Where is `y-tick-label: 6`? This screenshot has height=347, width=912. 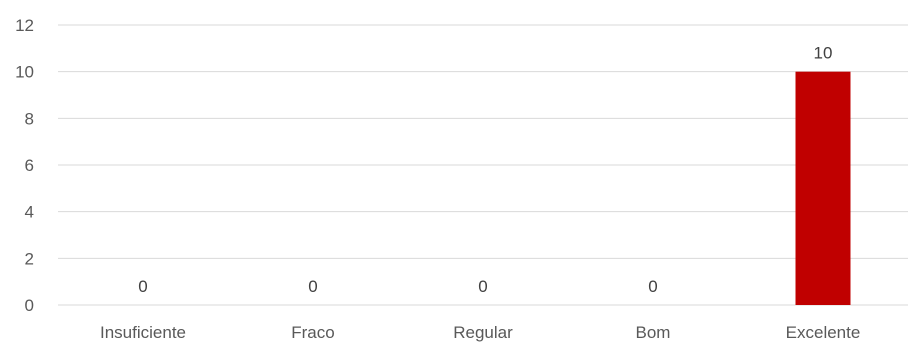 y-tick-label: 6 is located at coordinates (29, 165).